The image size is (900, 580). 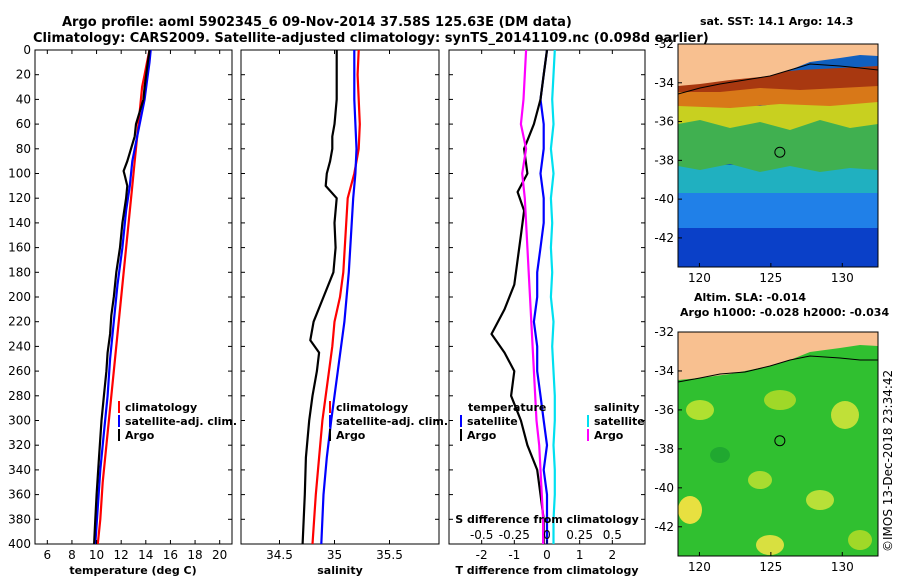 What do you see at coordinates (145, 555) in the screenshot?
I see `x-tick-label: 14` at bounding box center [145, 555].